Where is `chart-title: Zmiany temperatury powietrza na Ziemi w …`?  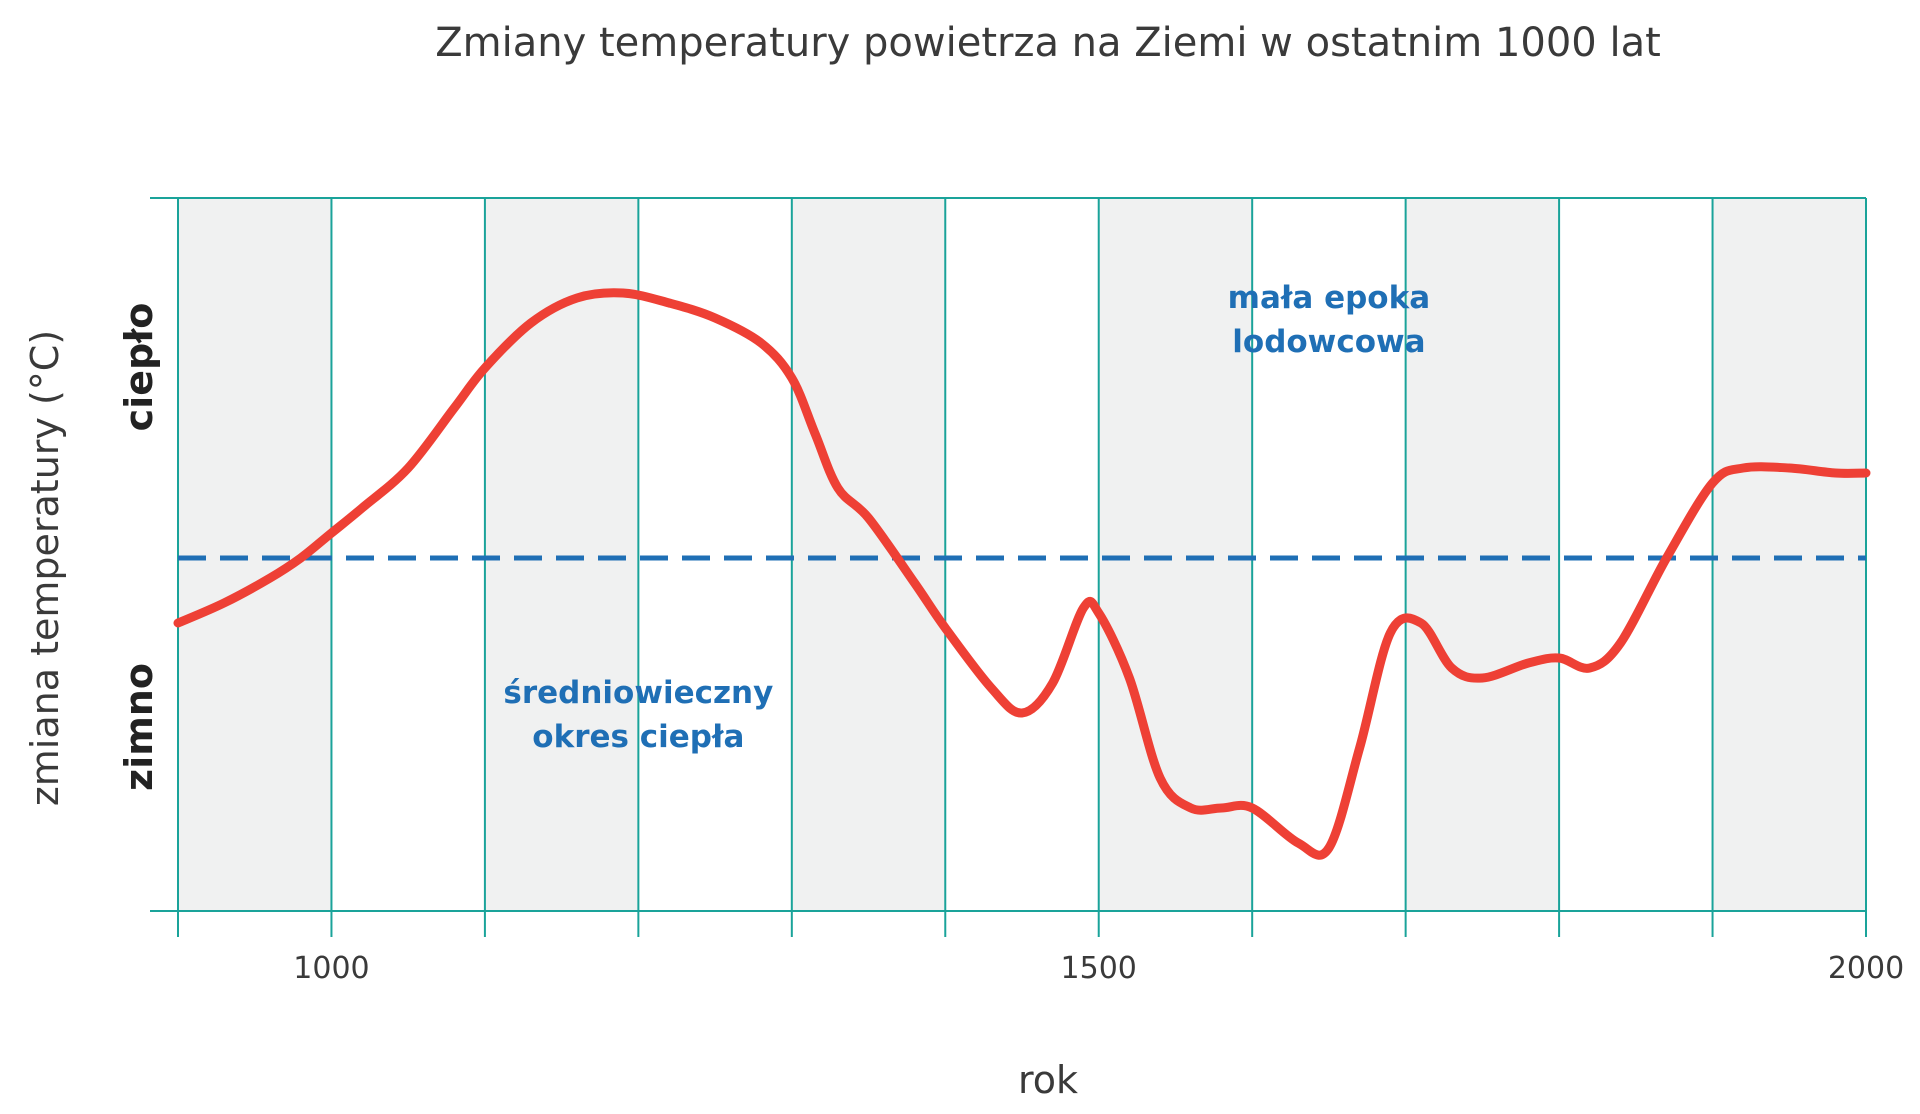 chart-title: Zmiany temperatury powietrza na Ziemi w … is located at coordinates (1048, 43).